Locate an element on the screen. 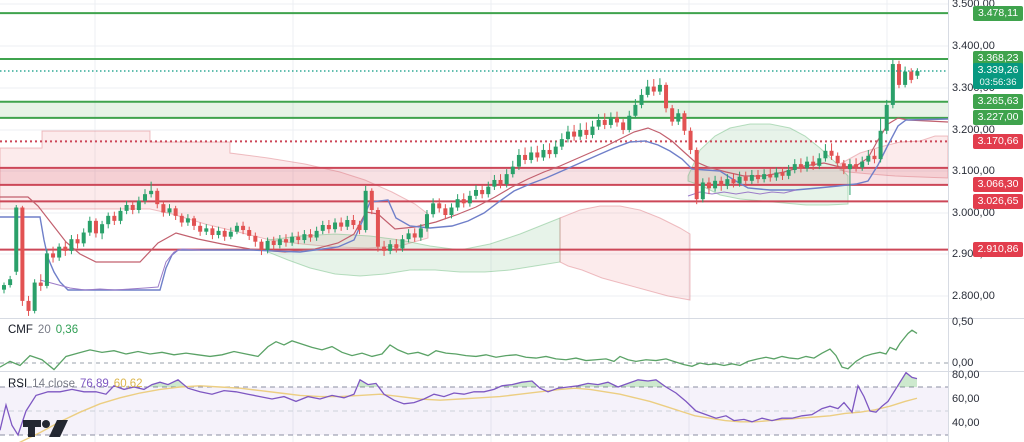 Image resolution: width=1024 pixels, height=442 pixels. axis-tick: 3.200,00 is located at coordinates (973, 130).